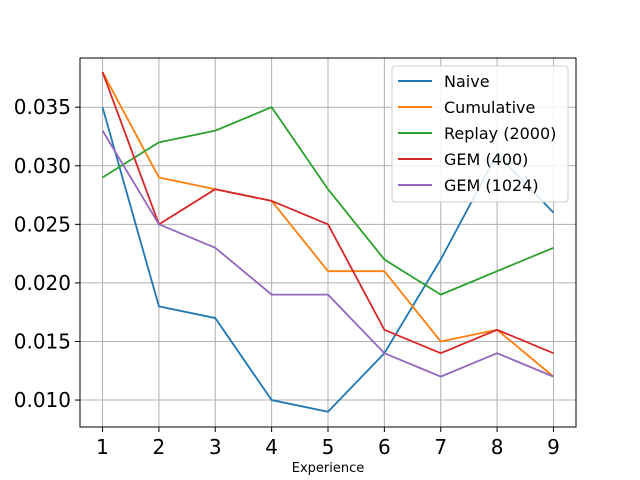 This screenshot has height=480, width=640. Describe the element at coordinates (42, 341) in the screenshot. I see `y-tick-label: 0.015` at that location.